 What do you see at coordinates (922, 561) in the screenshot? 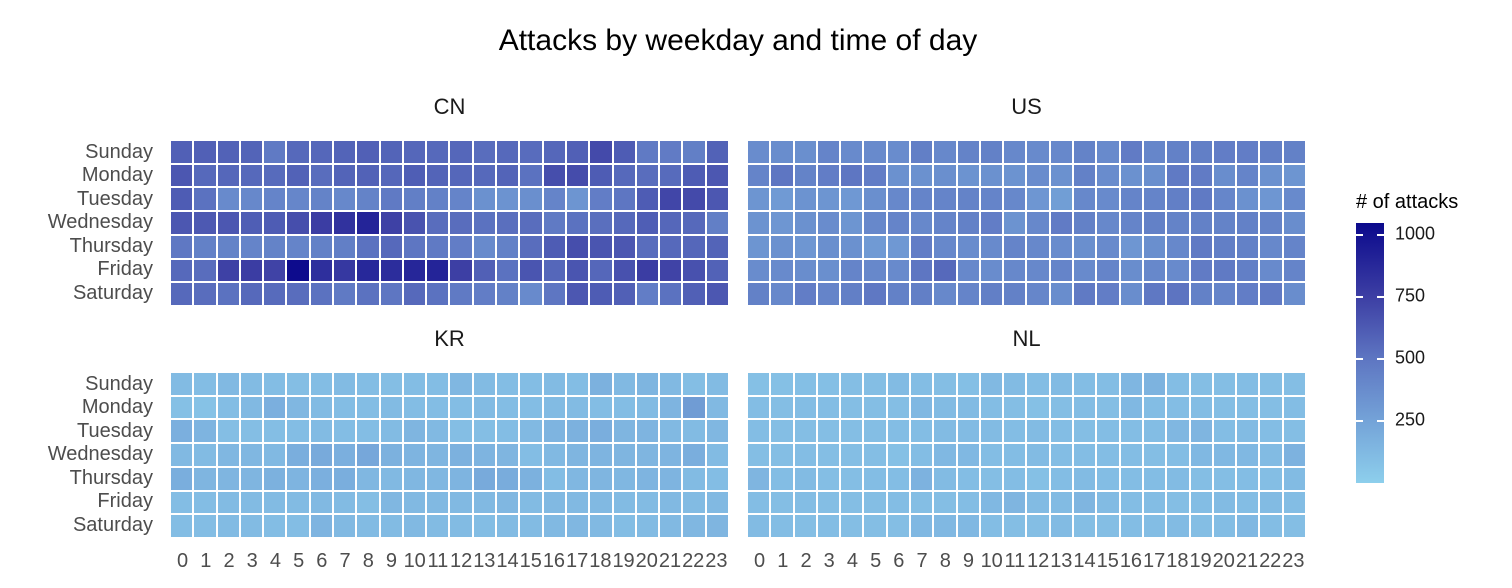
I see `x-axis-label: 7` at bounding box center [922, 561].